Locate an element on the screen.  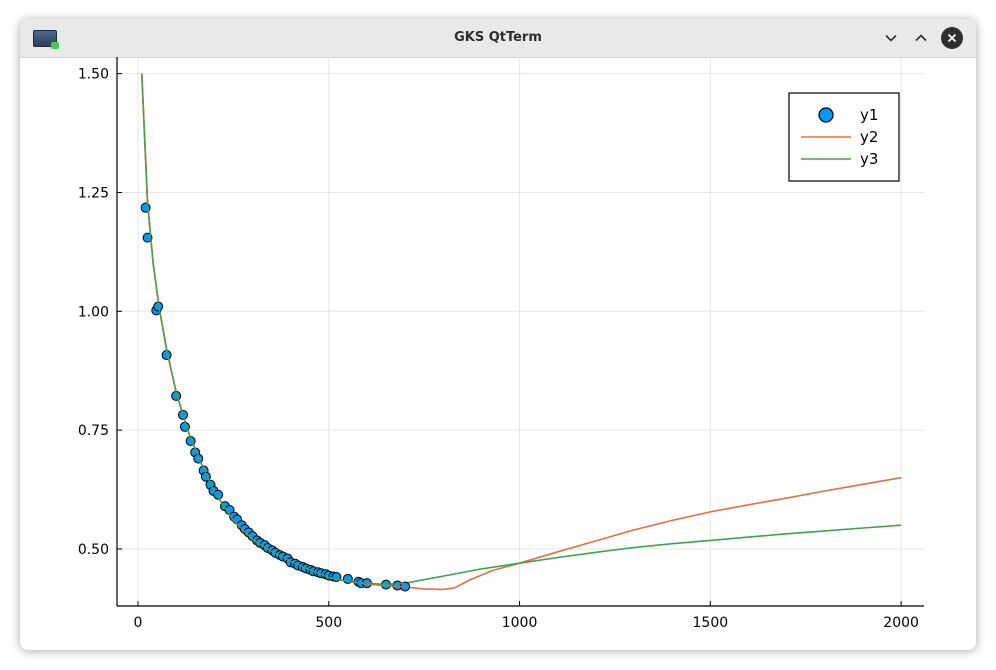
x-tick-label: 0 is located at coordinates (138, 623).